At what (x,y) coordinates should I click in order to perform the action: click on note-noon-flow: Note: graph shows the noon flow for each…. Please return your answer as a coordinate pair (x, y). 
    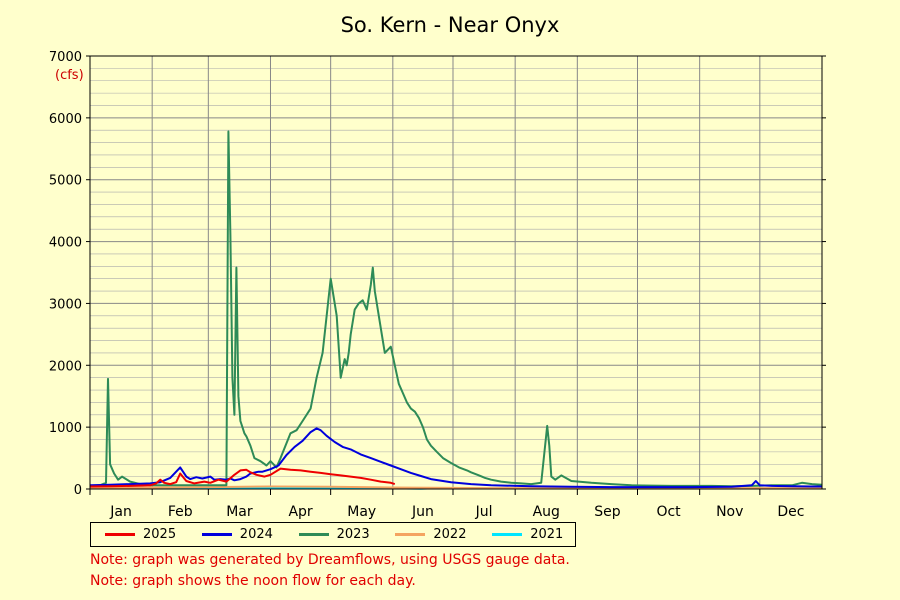
    Looking at the image, I should click on (253, 581).